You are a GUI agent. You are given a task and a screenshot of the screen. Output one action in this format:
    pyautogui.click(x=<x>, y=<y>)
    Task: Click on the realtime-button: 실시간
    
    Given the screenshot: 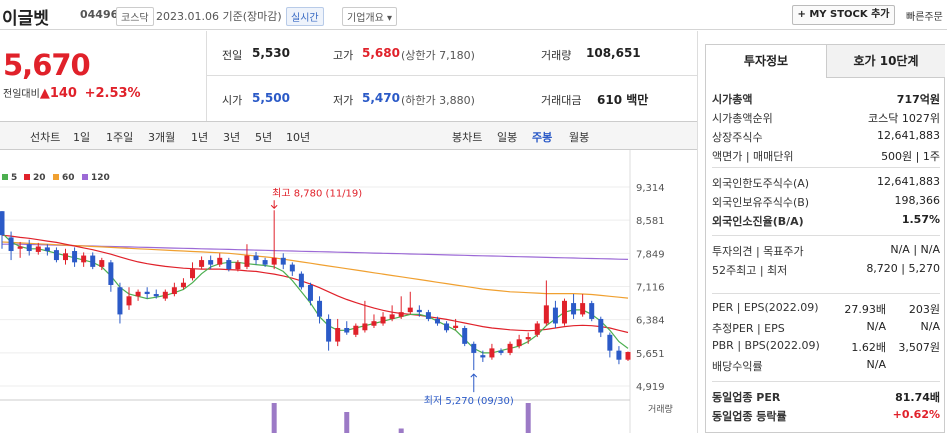 What is the action you would take?
    pyautogui.click(x=305, y=16)
    